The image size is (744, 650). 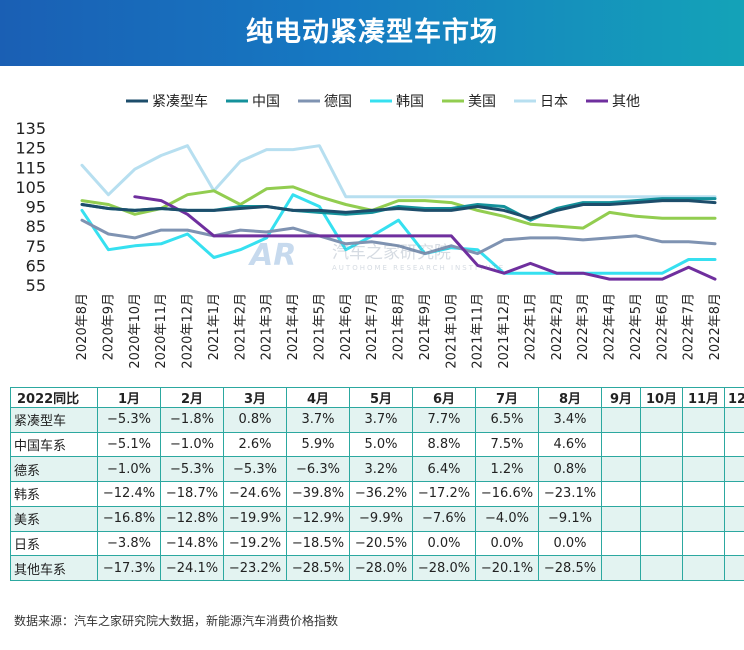 What do you see at coordinates (54, 518) in the screenshot?
I see `row-label: 美系` at bounding box center [54, 518].